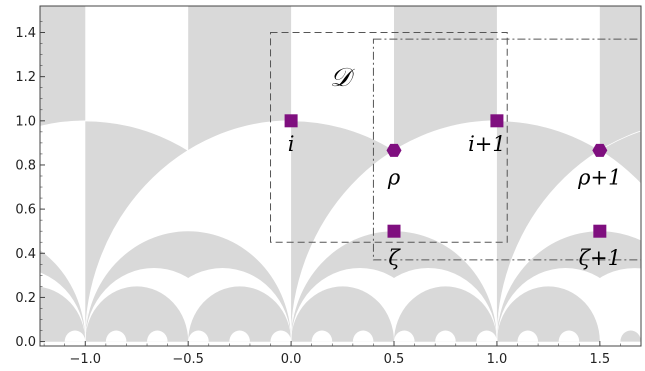  What do you see at coordinates (600, 258) in the screenshot?
I see `point-label: ζ+1` at bounding box center [600, 258].